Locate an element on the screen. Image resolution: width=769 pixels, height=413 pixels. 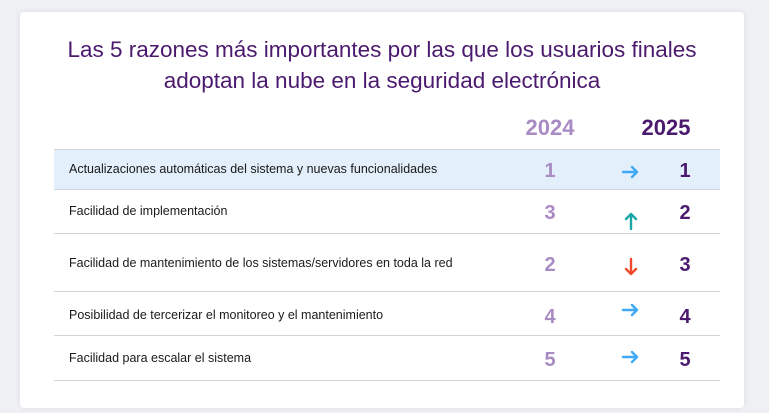
rank-2024: 2 is located at coordinates (550, 265).